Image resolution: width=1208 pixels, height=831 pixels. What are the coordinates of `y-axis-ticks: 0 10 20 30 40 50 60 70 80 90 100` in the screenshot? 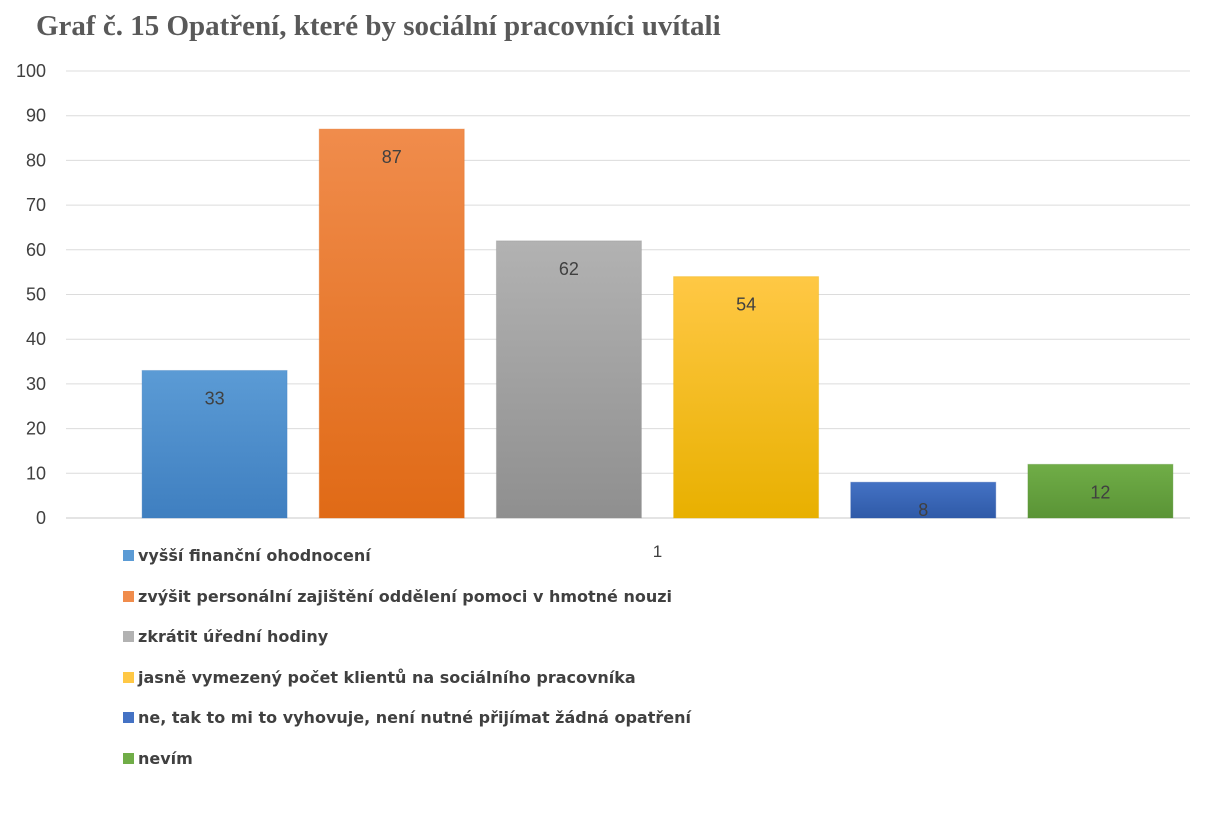 It's located at (31, 294).